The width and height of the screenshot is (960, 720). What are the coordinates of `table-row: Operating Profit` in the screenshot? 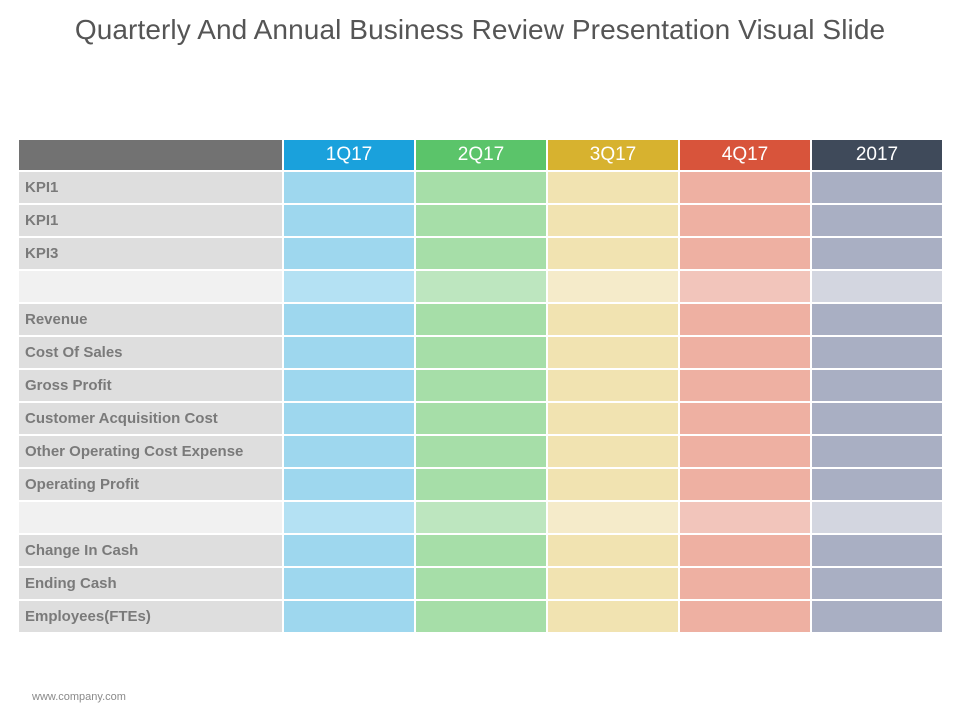 It's located at (480, 484).